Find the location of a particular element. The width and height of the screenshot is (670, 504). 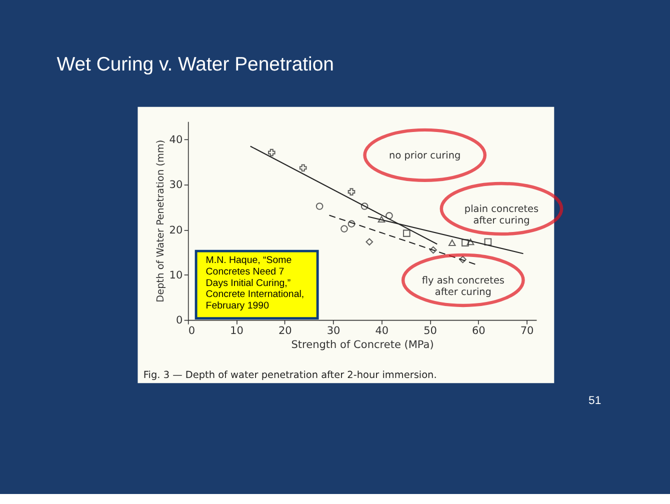

y-tick-label: 40 is located at coordinates (176, 140).